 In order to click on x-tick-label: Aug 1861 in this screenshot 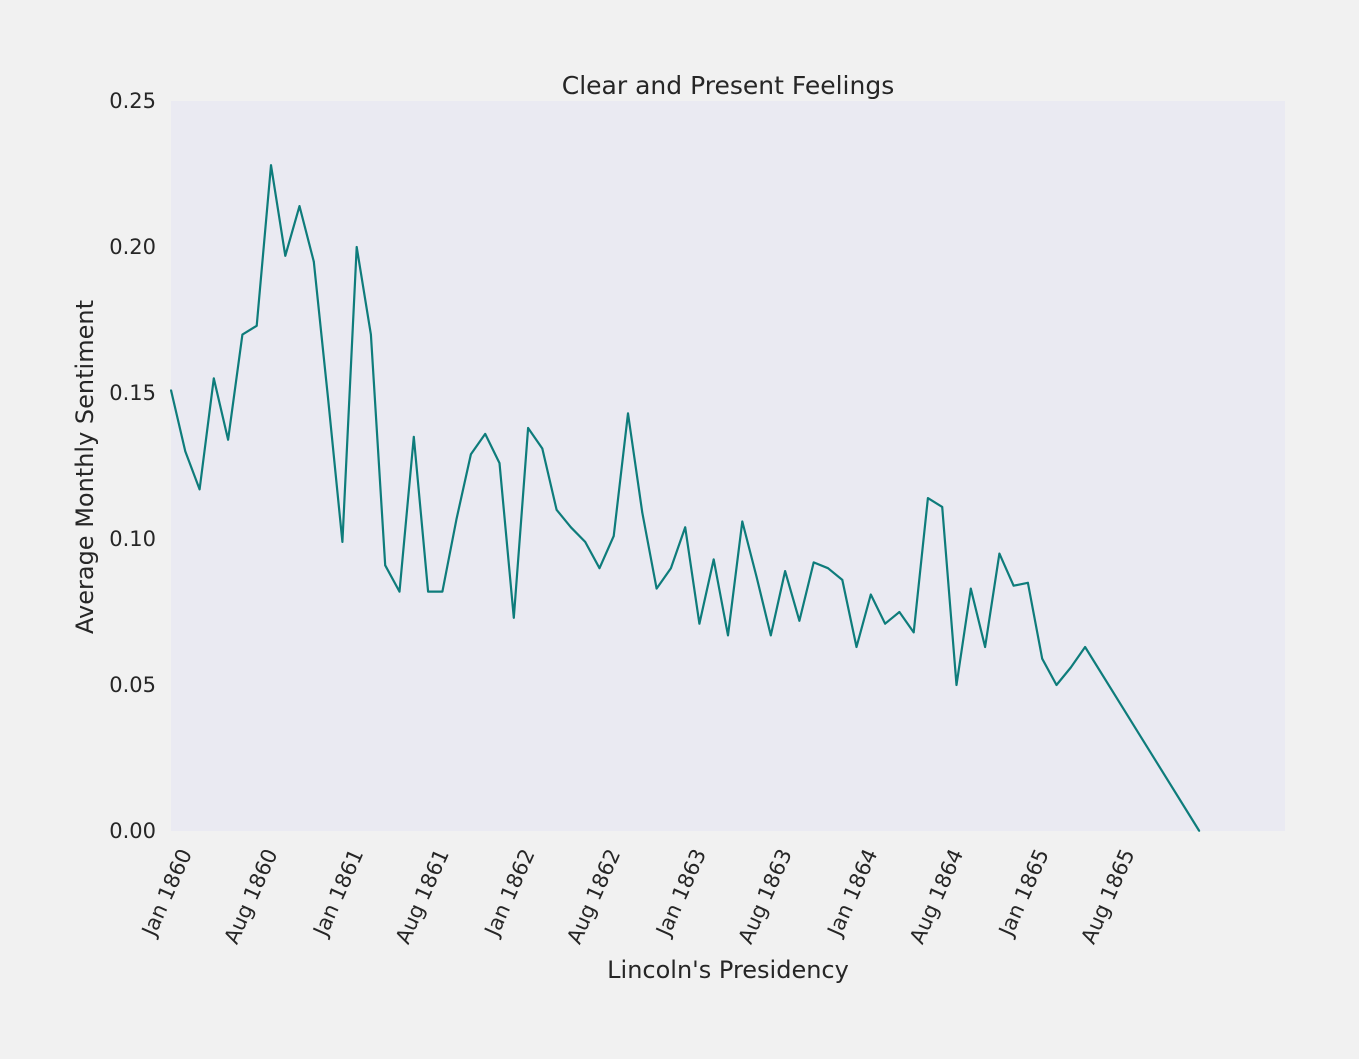, I will do `click(422, 896)`.